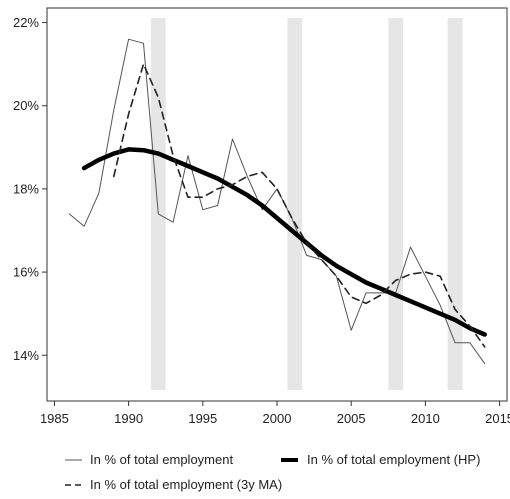 The height and width of the screenshot is (499, 510). Describe the element at coordinates (26, 188) in the screenshot. I see `y-tick-label: 18%` at that location.